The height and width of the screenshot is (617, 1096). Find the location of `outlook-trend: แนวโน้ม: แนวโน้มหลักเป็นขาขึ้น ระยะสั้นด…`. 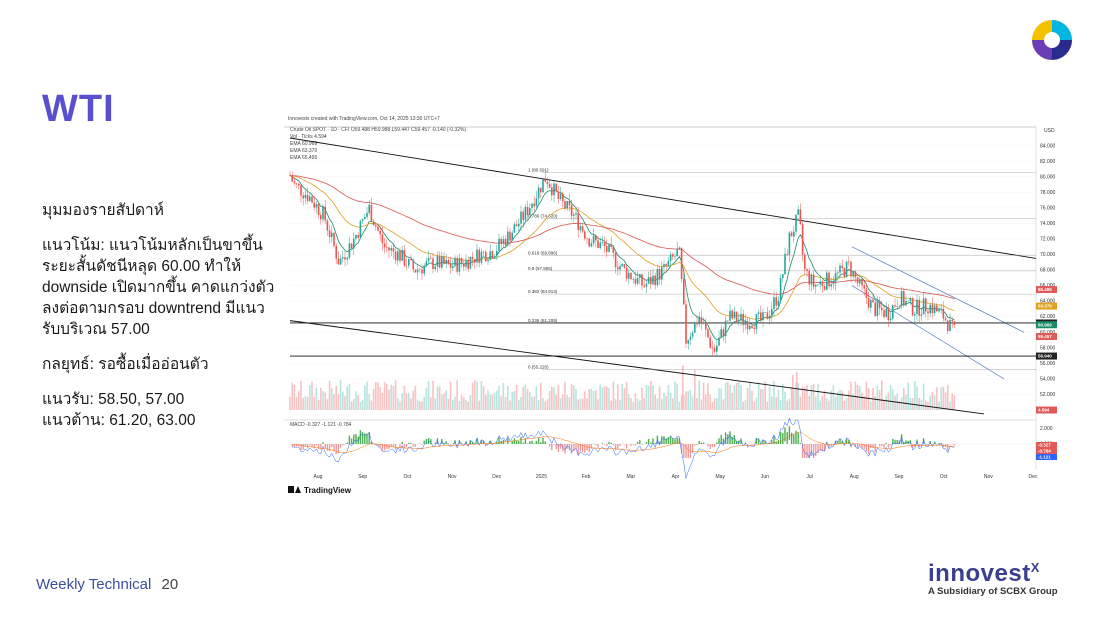

outlook-trend: แนวโน้ม: แนวโน้มหลักเป็นขาขึ้น ระยะสั้นด… is located at coordinates (158, 287).